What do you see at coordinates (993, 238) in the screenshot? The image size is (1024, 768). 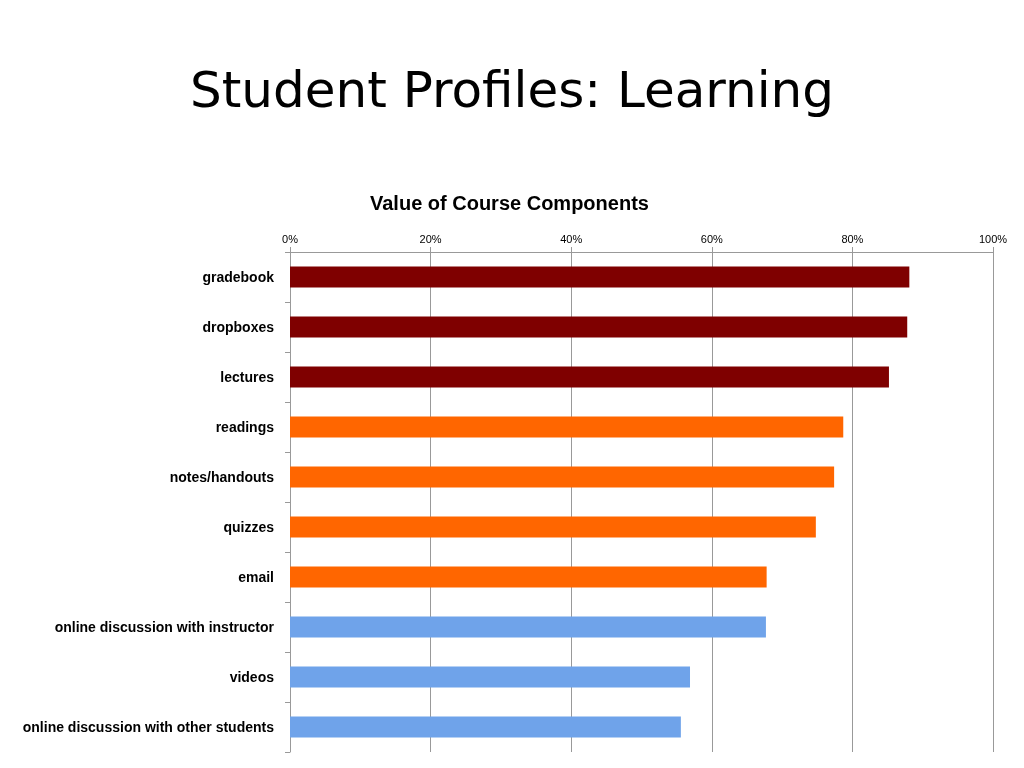 I see `x-tick-label: 100%` at bounding box center [993, 238].